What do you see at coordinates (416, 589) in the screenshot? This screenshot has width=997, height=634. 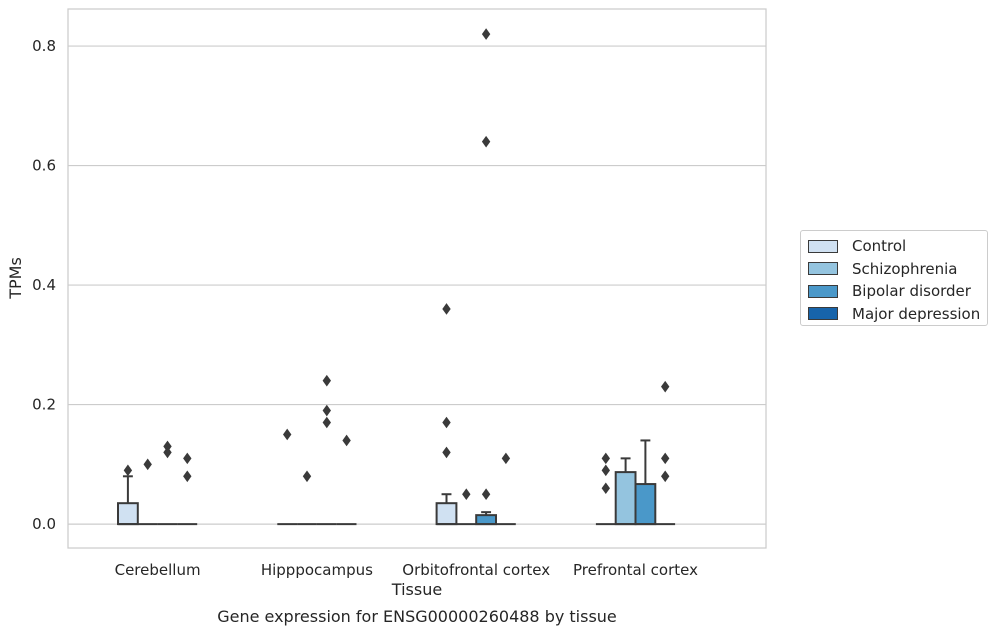 I see `x-axis-label: Tissue` at bounding box center [416, 589].